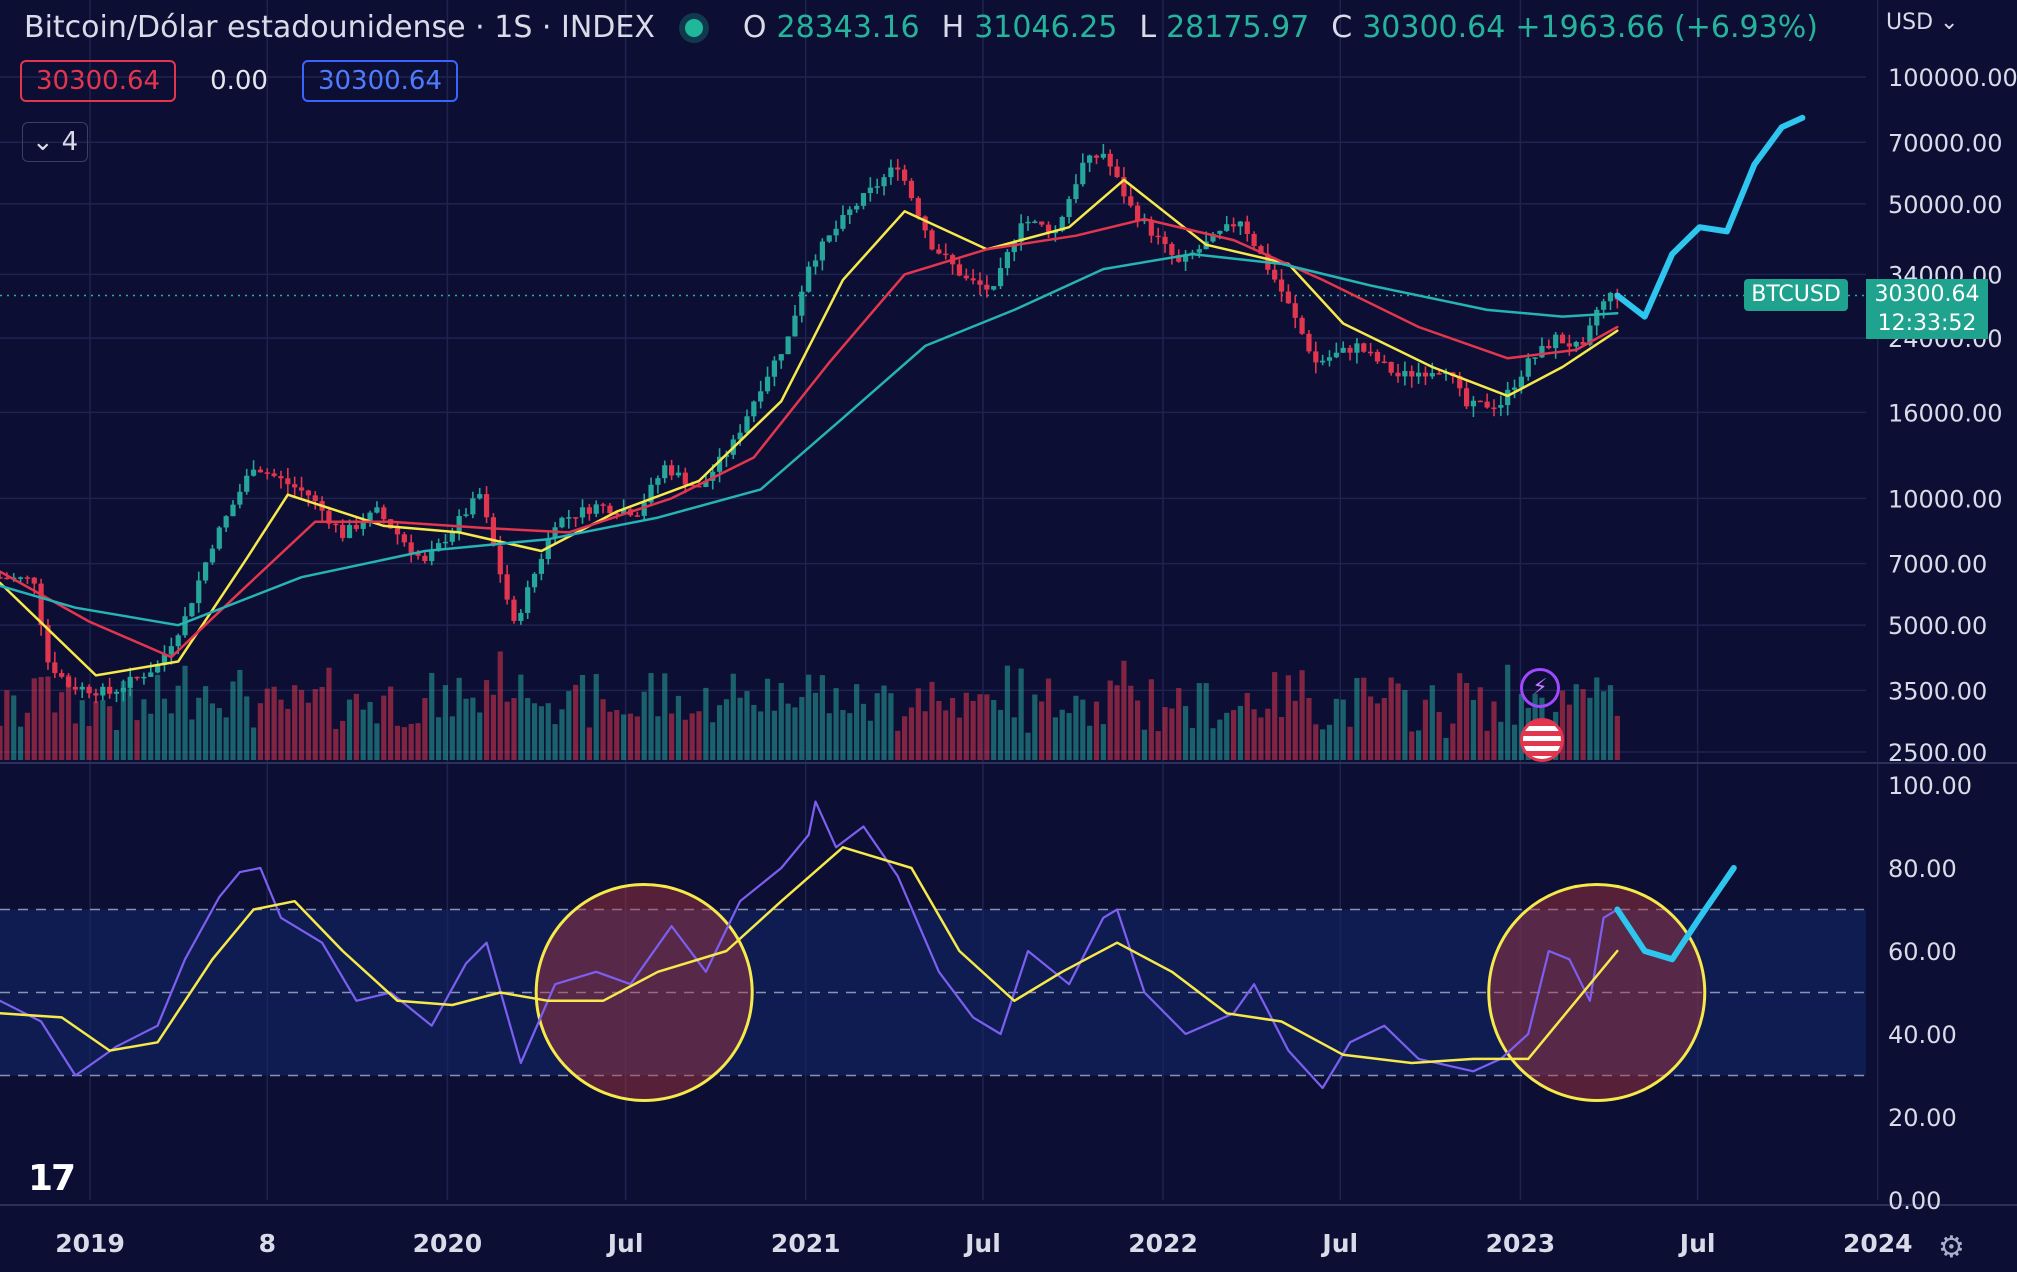  Describe the element at coordinates (380, 81) in the screenshot. I see `buy-button: 30300.64` at that location.